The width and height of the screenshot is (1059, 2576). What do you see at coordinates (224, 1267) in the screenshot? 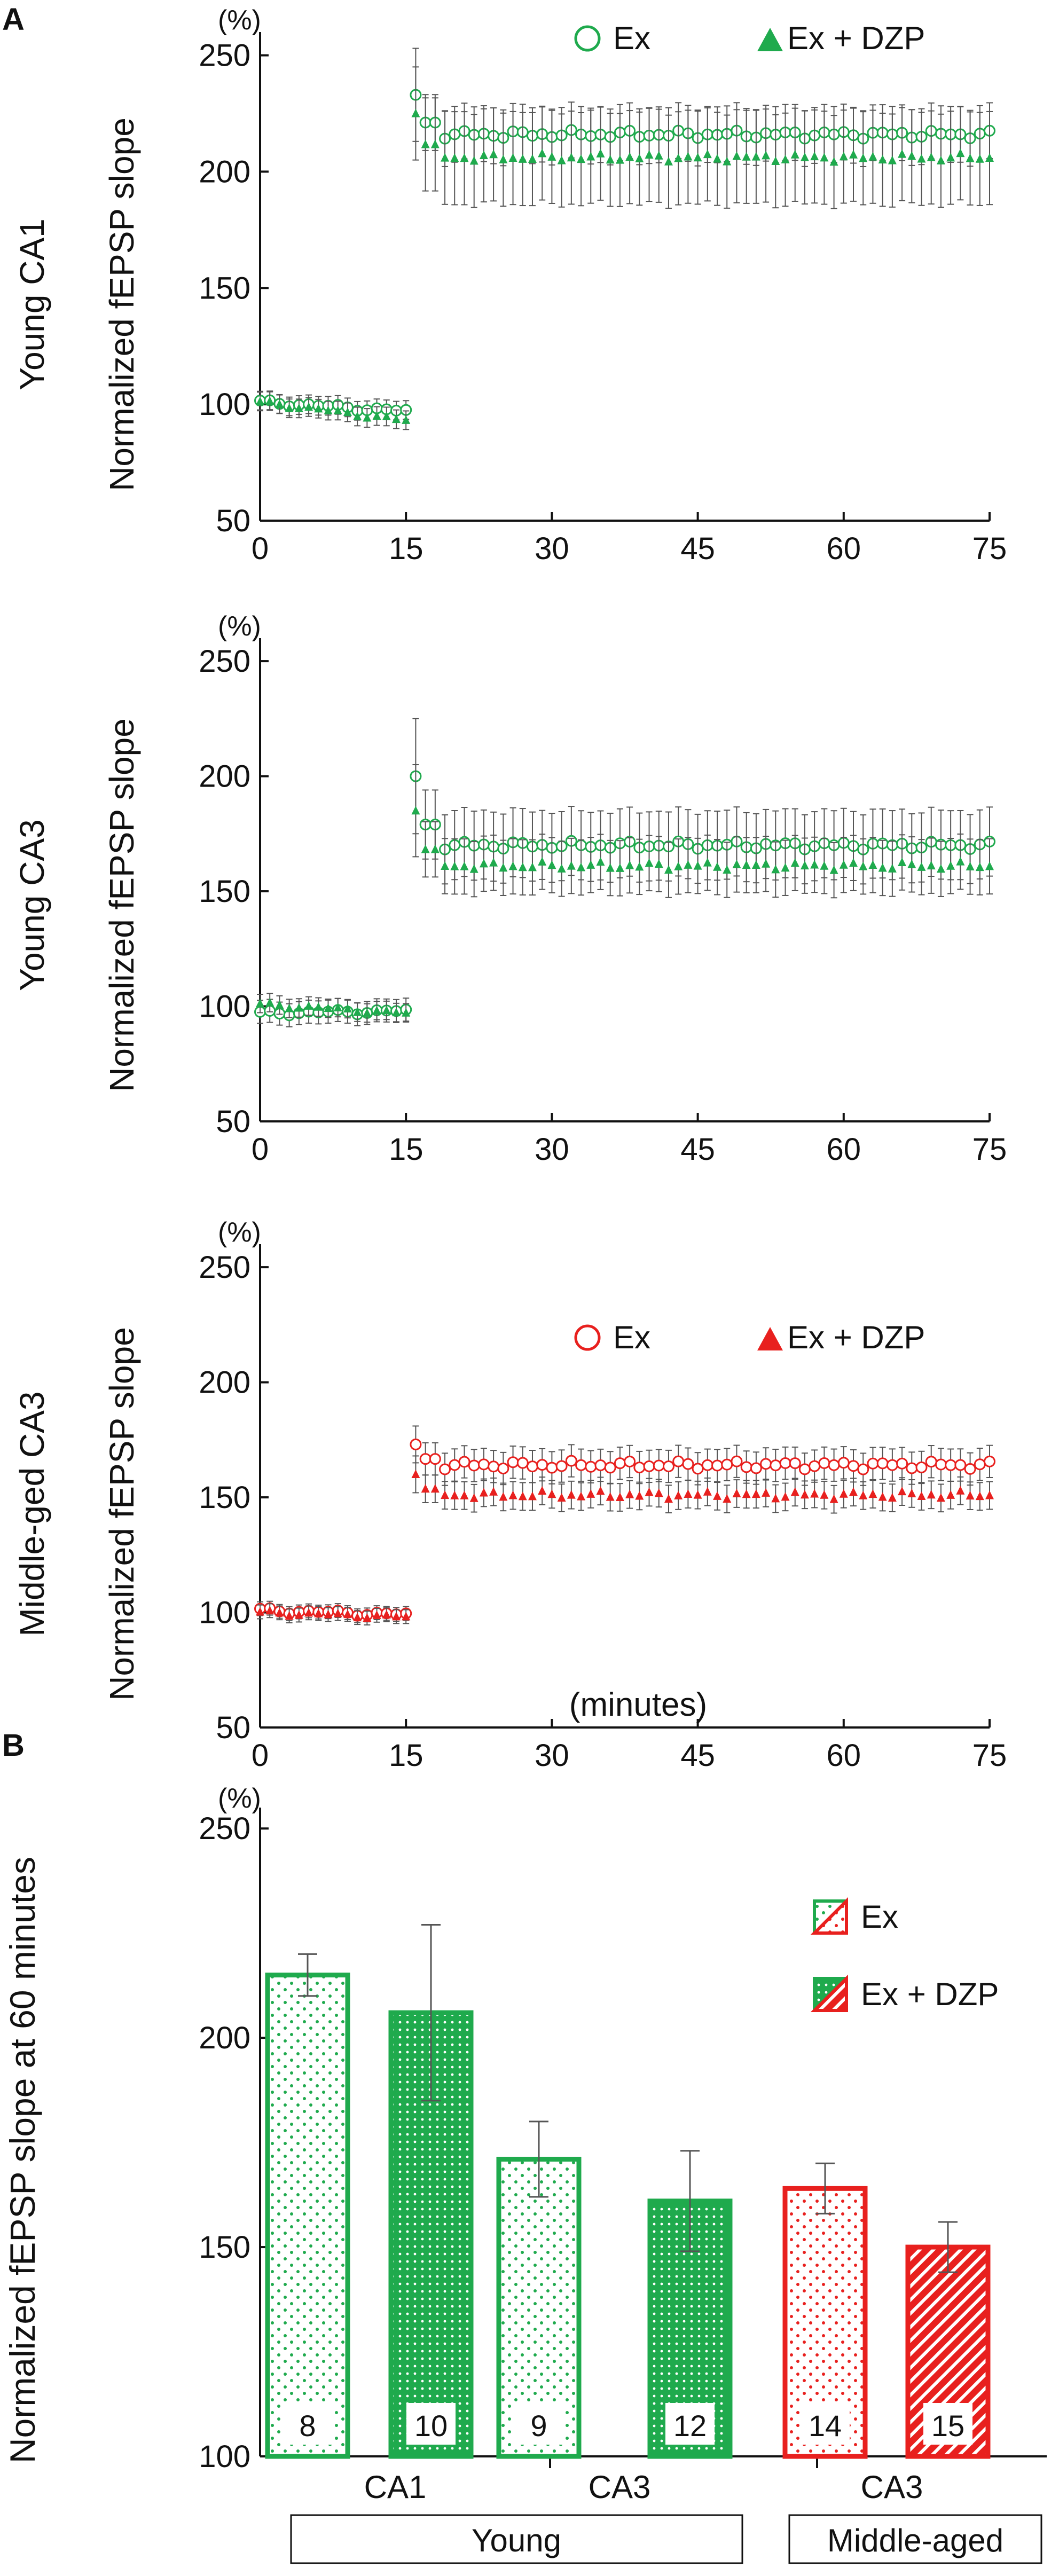
I see `y-tick-label: 250` at bounding box center [224, 1267].